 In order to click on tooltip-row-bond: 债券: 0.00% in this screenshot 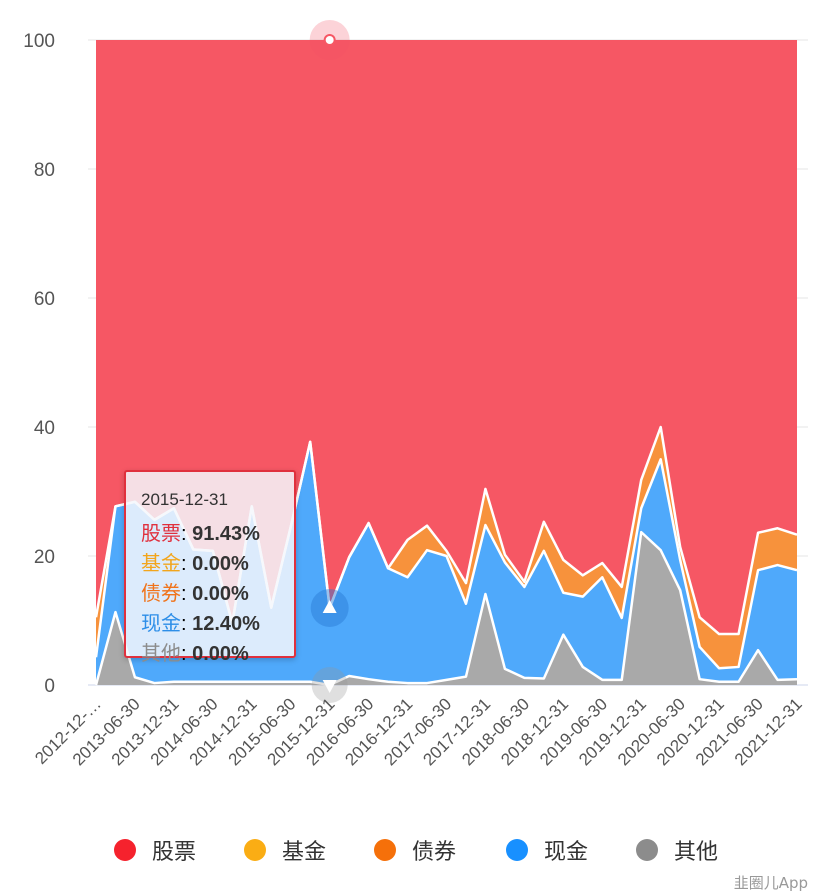, I will do `click(217, 593)`.